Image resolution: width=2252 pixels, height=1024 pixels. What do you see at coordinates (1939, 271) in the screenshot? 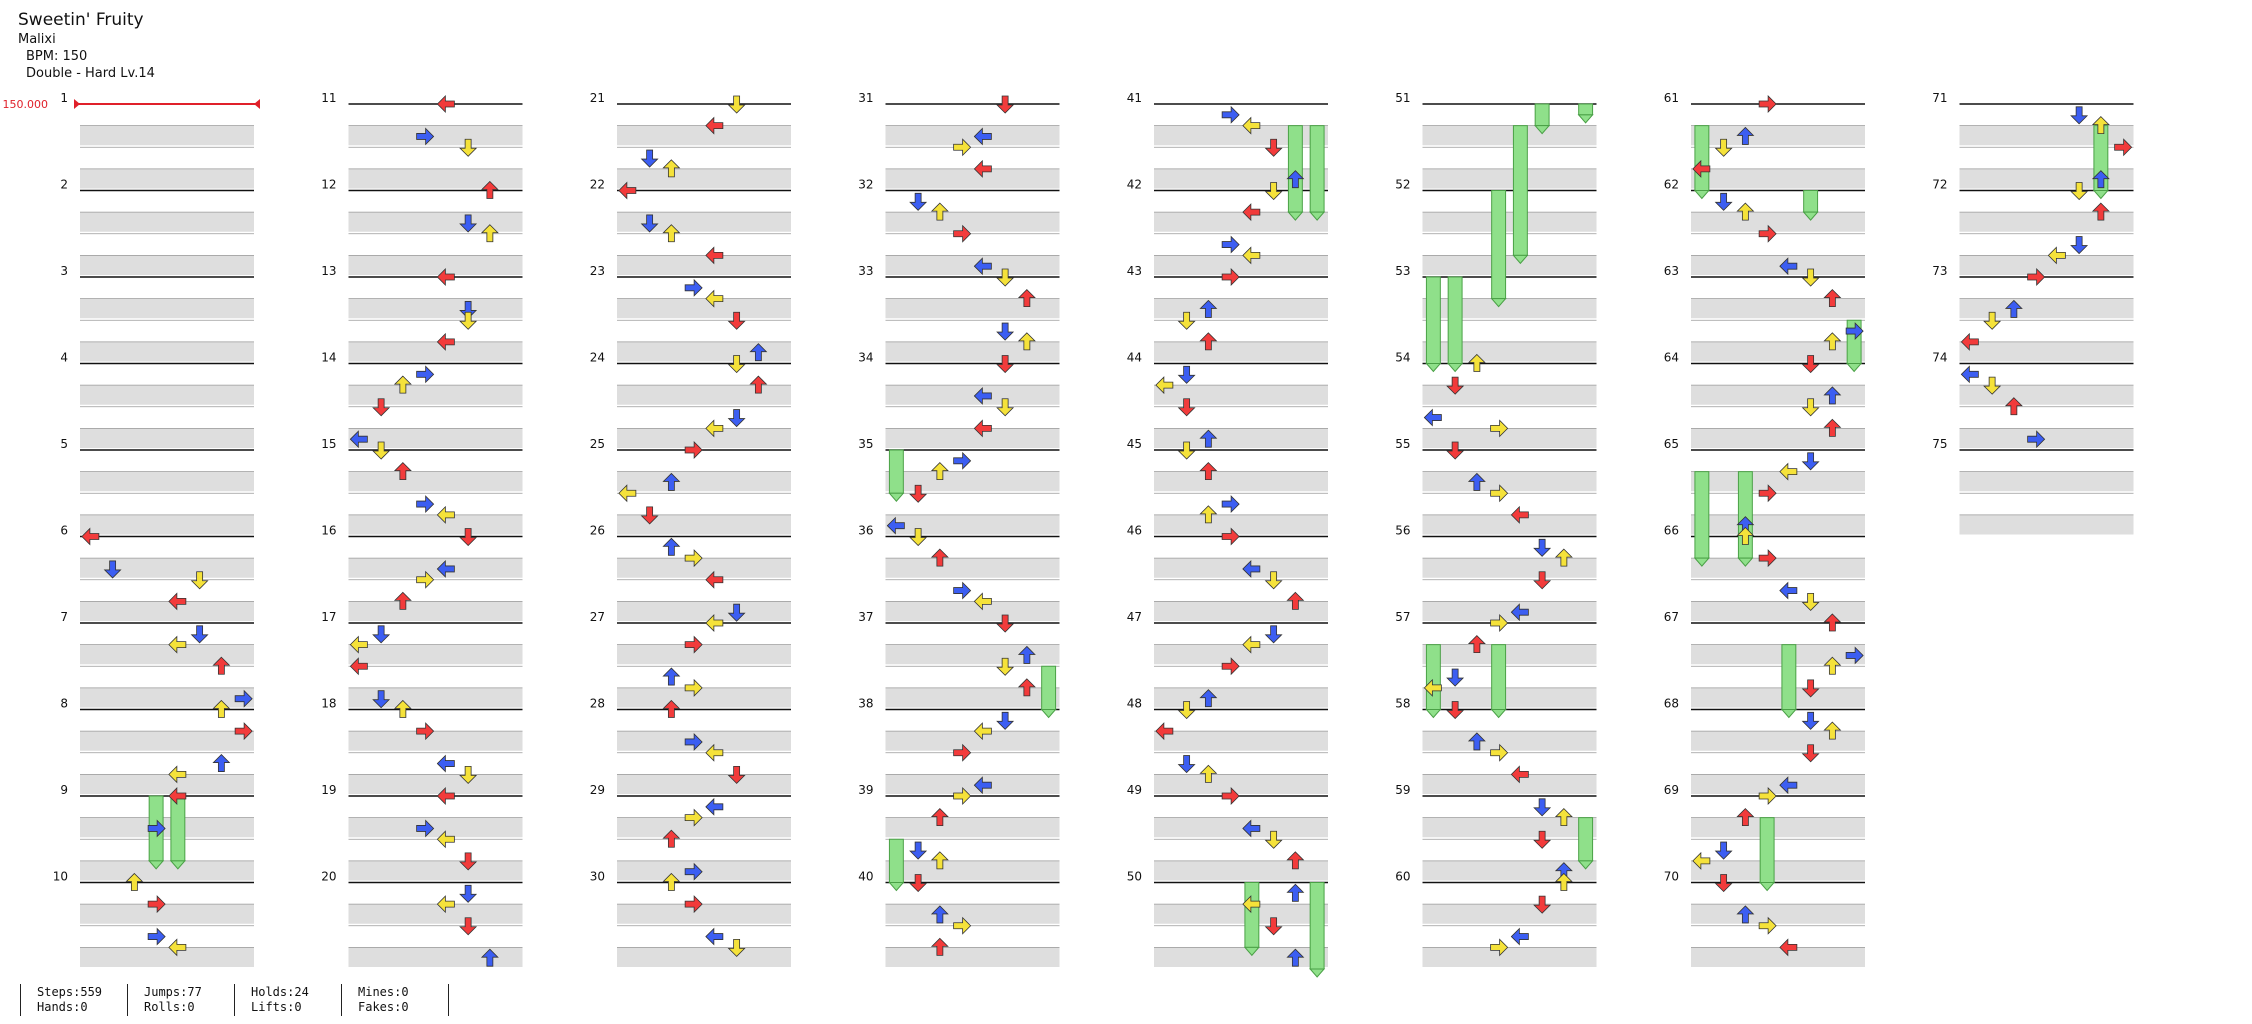
I see `measure-number: 73` at bounding box center [1939, 271].